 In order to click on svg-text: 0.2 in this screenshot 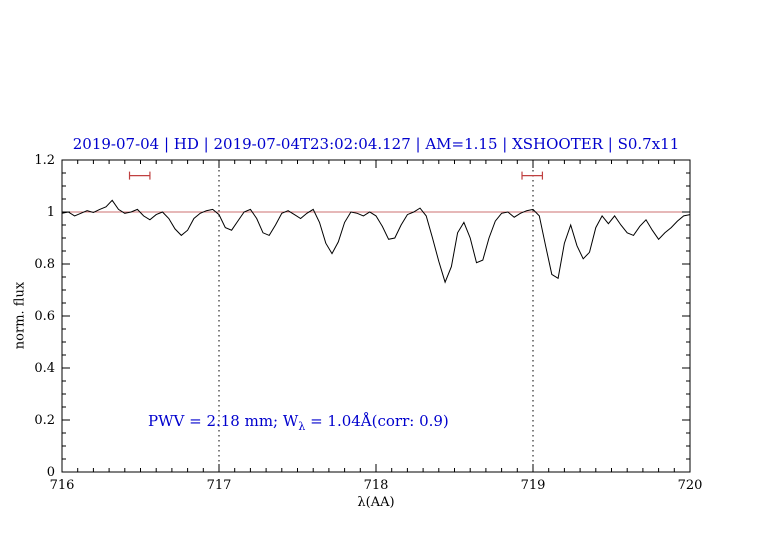, I will do `click(44, 420)`.